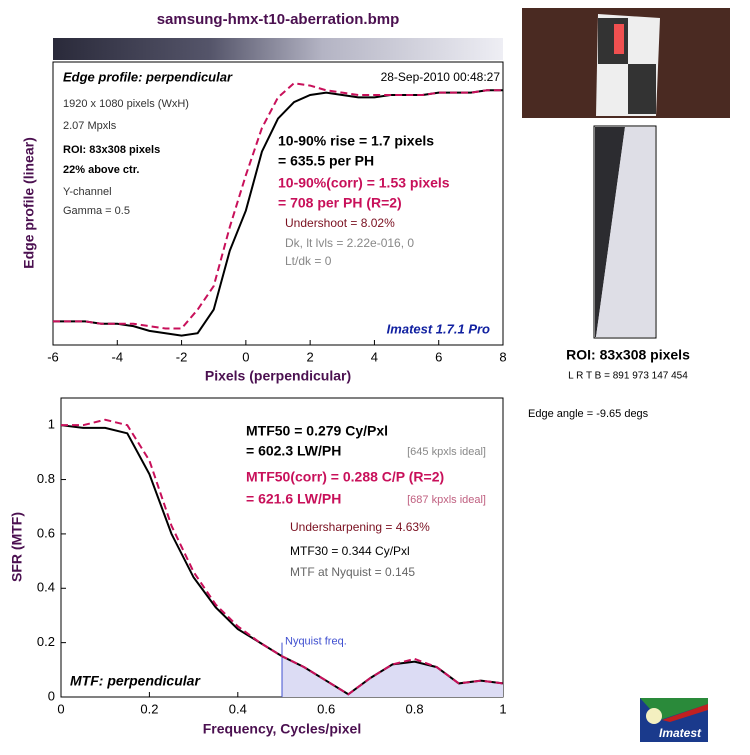 This screenshot has width=750, height=755. What do you see at coordinates (642, 89) in the screenshot?
I see `target-square` at bounding box center [642, 89].